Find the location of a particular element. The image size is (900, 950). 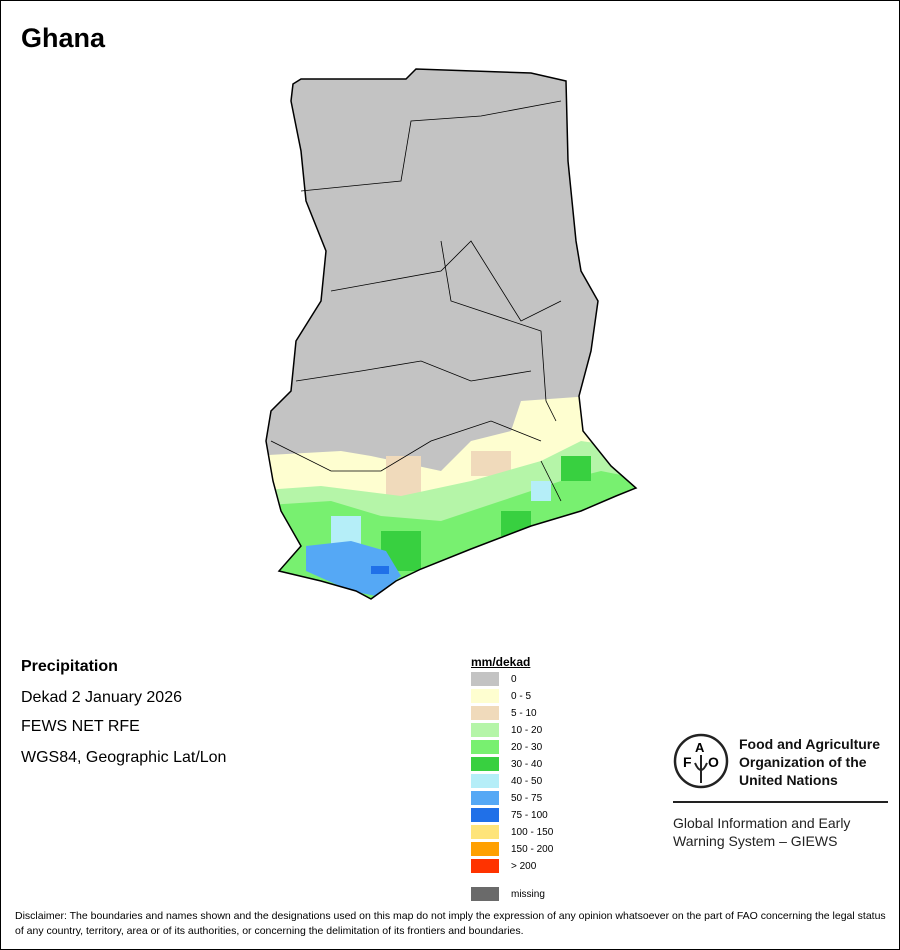

legend-label: 30 - 40 is located at coordinates (527, 764).